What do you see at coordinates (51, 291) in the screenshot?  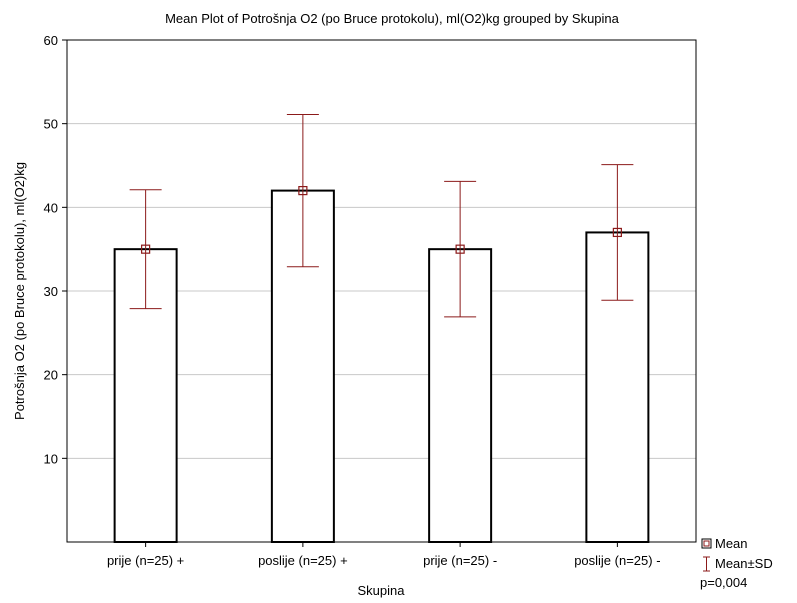 I see `y-tick-label: 30` at bounding box center [51, 291].